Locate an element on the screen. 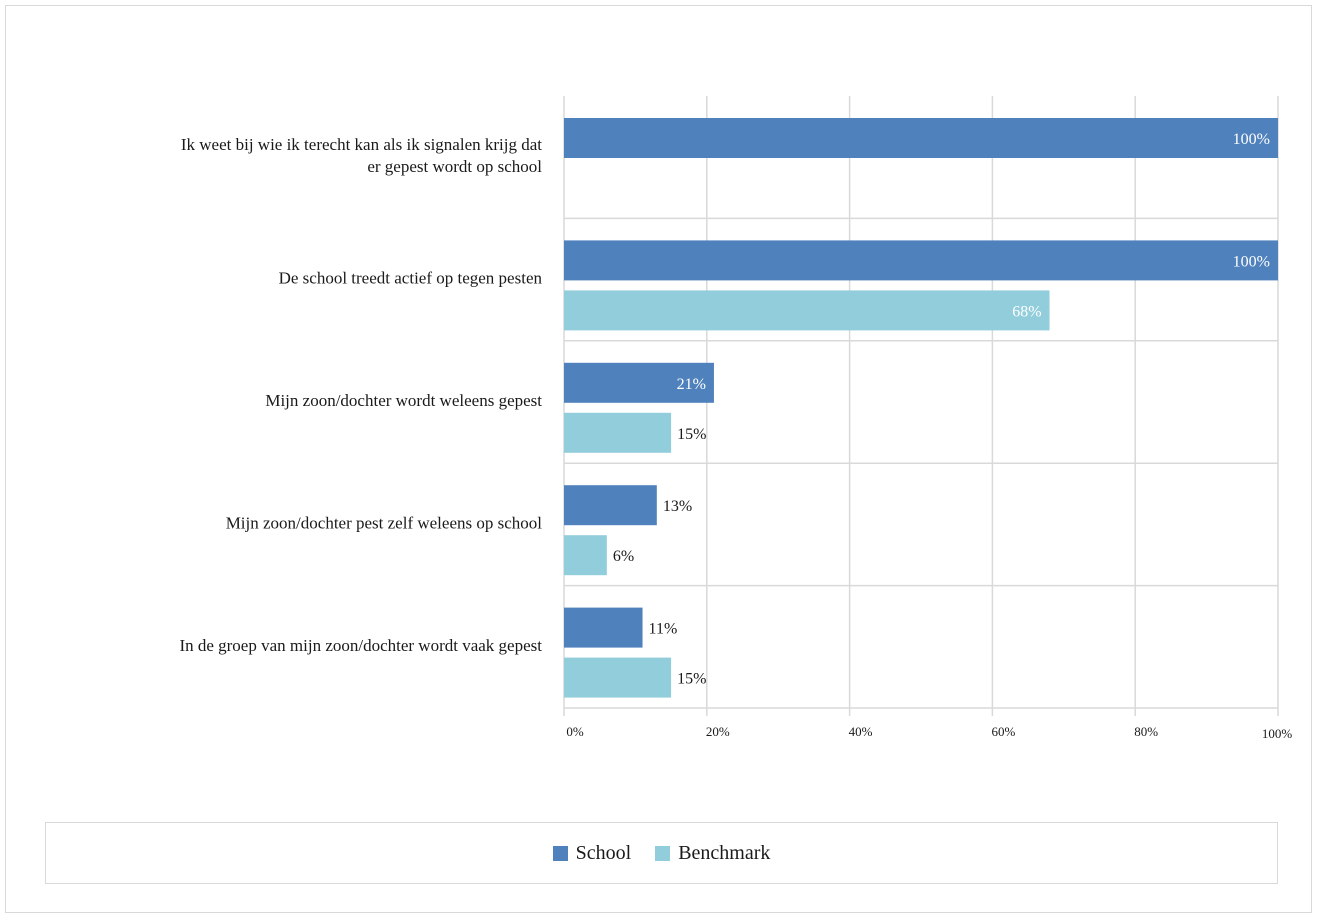 The image size is (1319, 919). category-label: De school treedt actief op tegen pesten is located at coordinates (411, 278).